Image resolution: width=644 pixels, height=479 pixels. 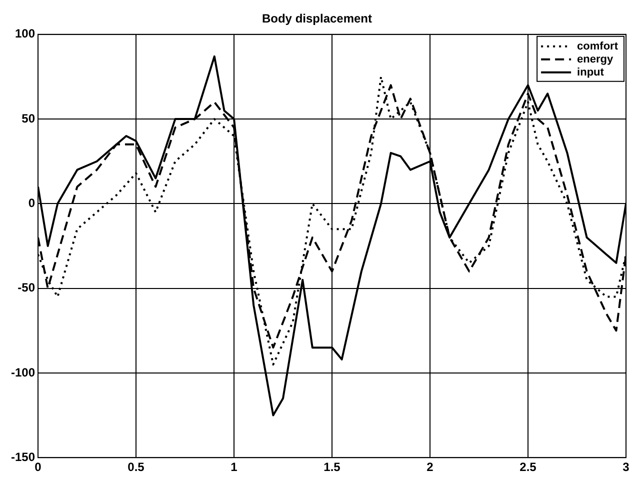 What do you see at coordinates (23, 457) in the screenshot?
I see `y-tick-label: -150` at bounding box center [23, 457].